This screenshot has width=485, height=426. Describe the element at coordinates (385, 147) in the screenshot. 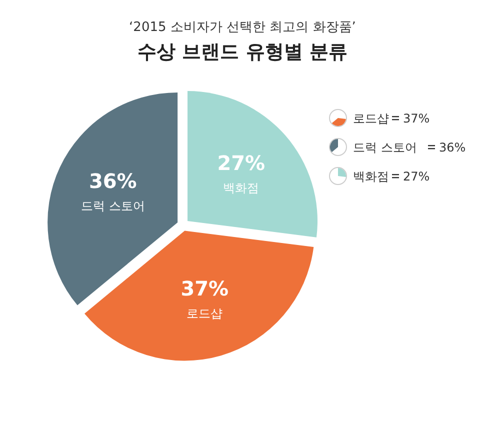

I see `legend-label: 드럭 스토어` at that location.